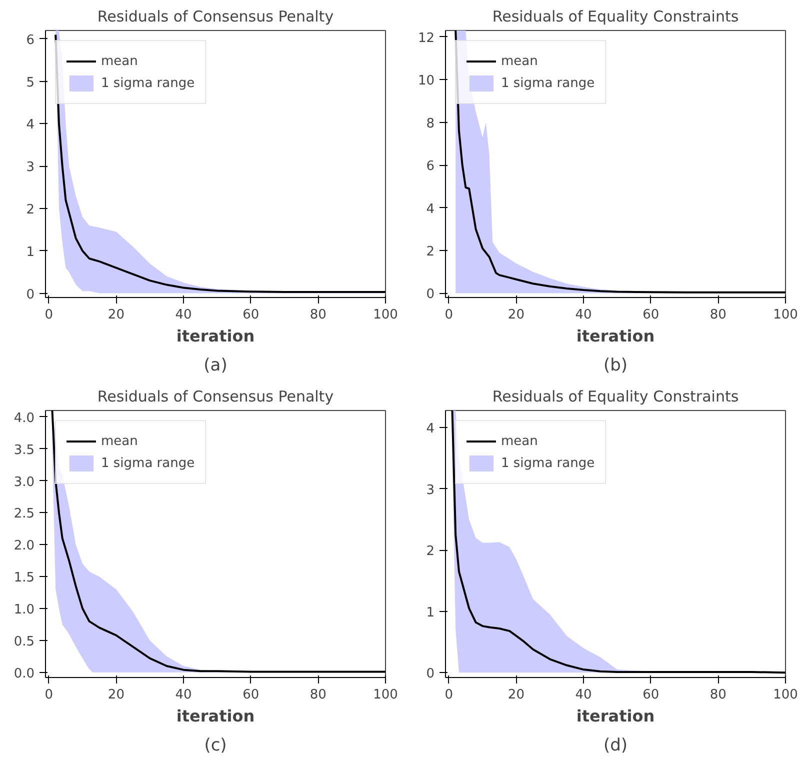 This screenshot has width=800, height=760. I want to click on y-tick-label: 2.5, so click(24, 514).